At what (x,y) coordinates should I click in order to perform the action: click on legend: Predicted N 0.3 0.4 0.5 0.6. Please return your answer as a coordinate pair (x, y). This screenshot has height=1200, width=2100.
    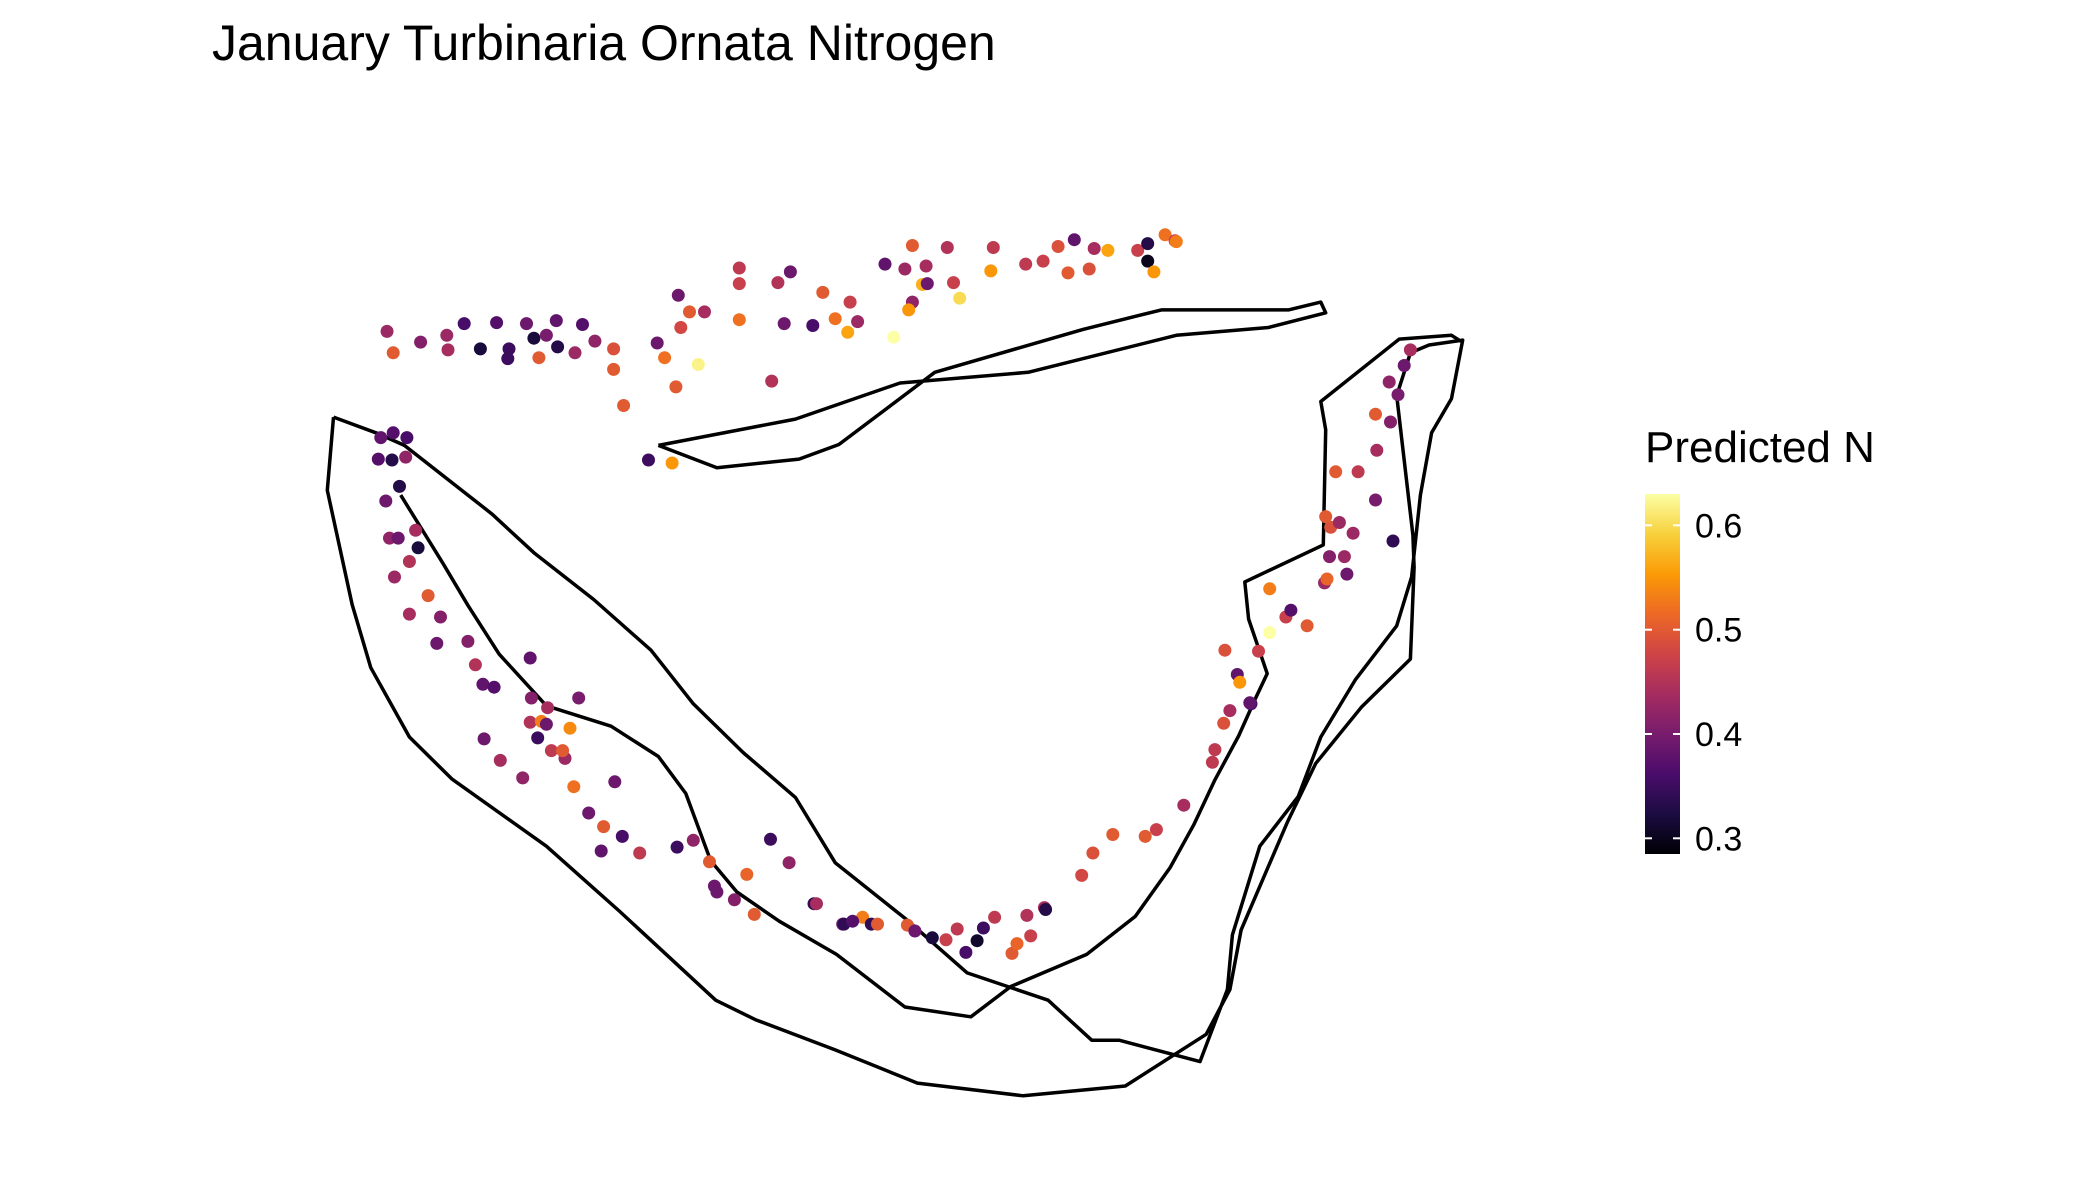
    Looking at the image, I should click on (1760, 640).